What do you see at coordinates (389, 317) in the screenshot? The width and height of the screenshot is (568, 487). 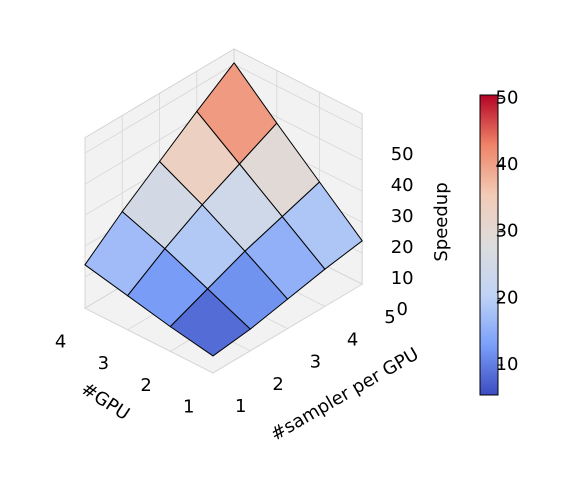 I see `y-tick-label: 5` at bounding box center [389, 317].